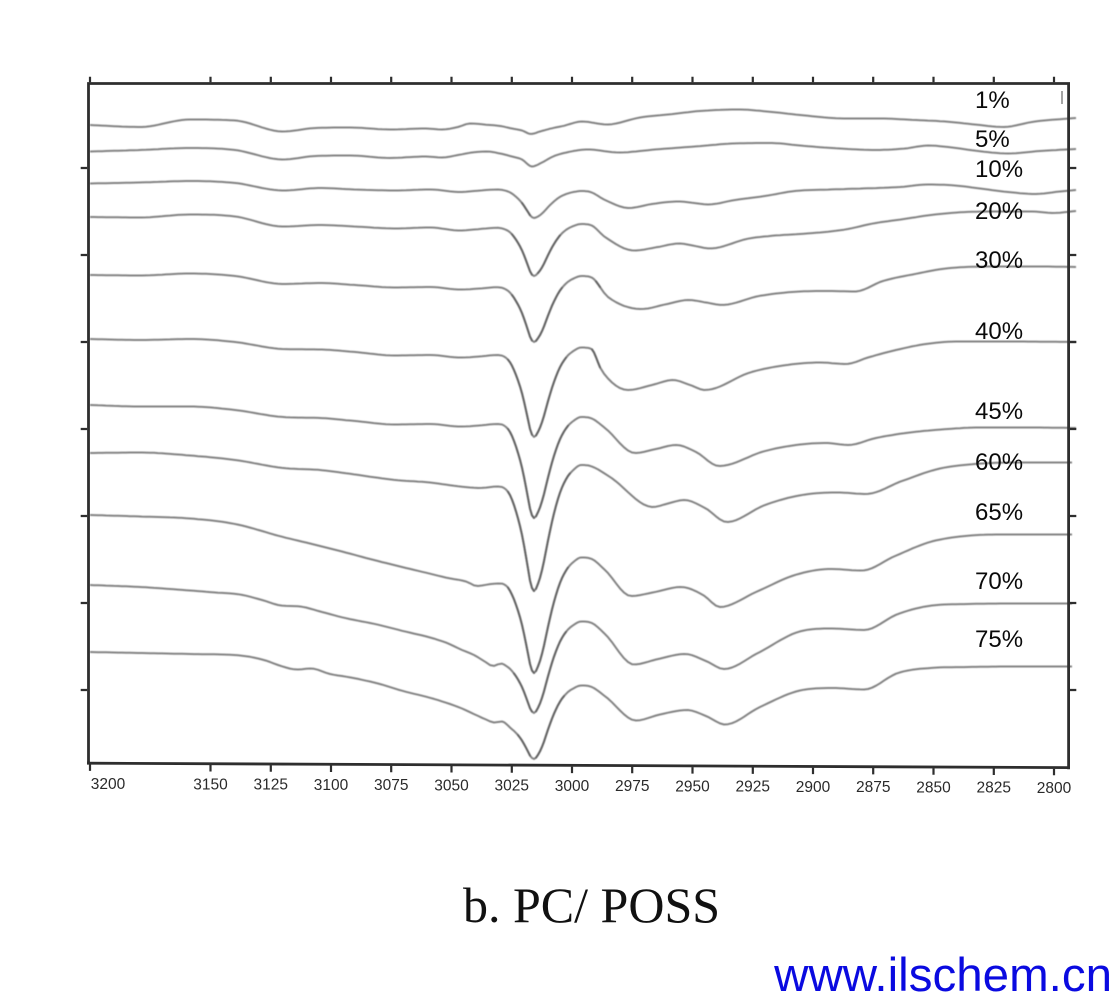 The height and width of the screenshot is (1002, 1117). What do you see at coordinates (572, 786) in the screenshot?
I see `svg-text: 3000` at bounding box center [572, 786].